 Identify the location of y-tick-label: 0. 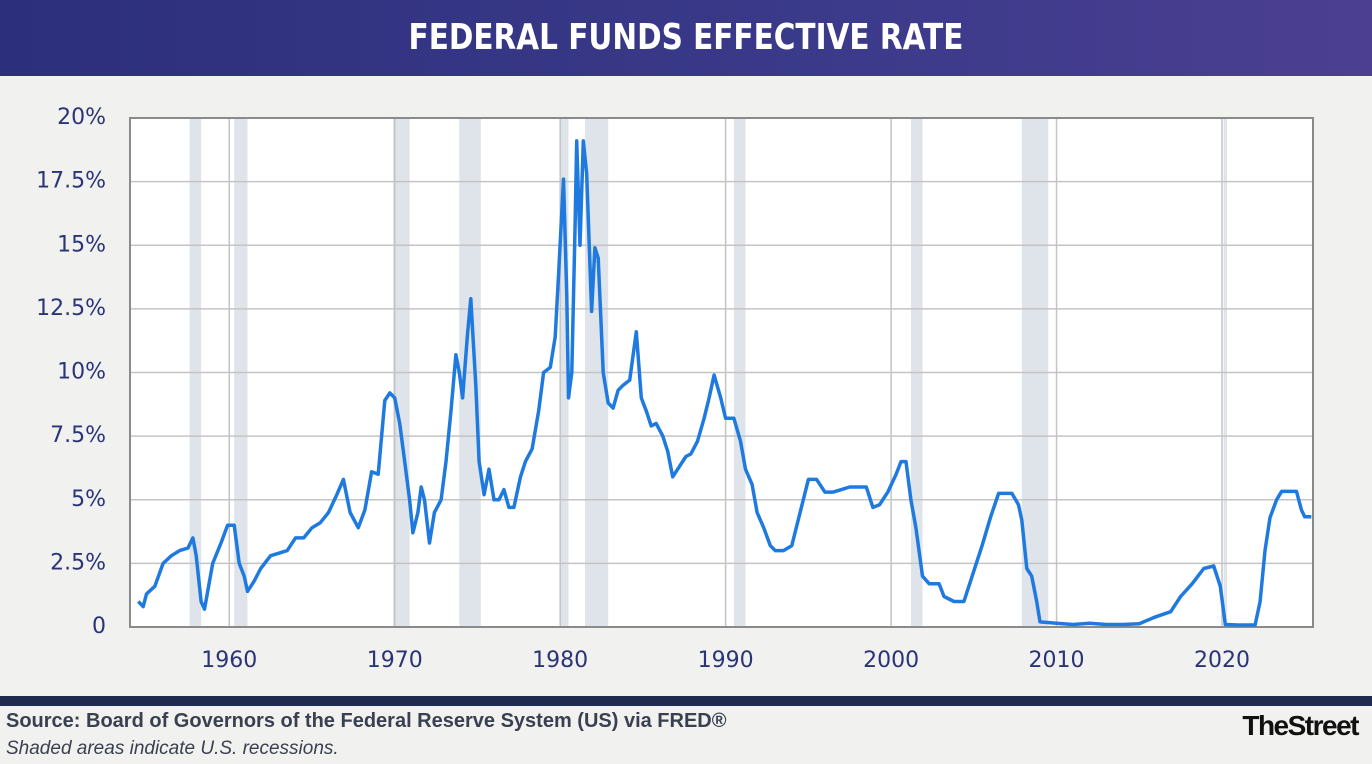
(99, 626).